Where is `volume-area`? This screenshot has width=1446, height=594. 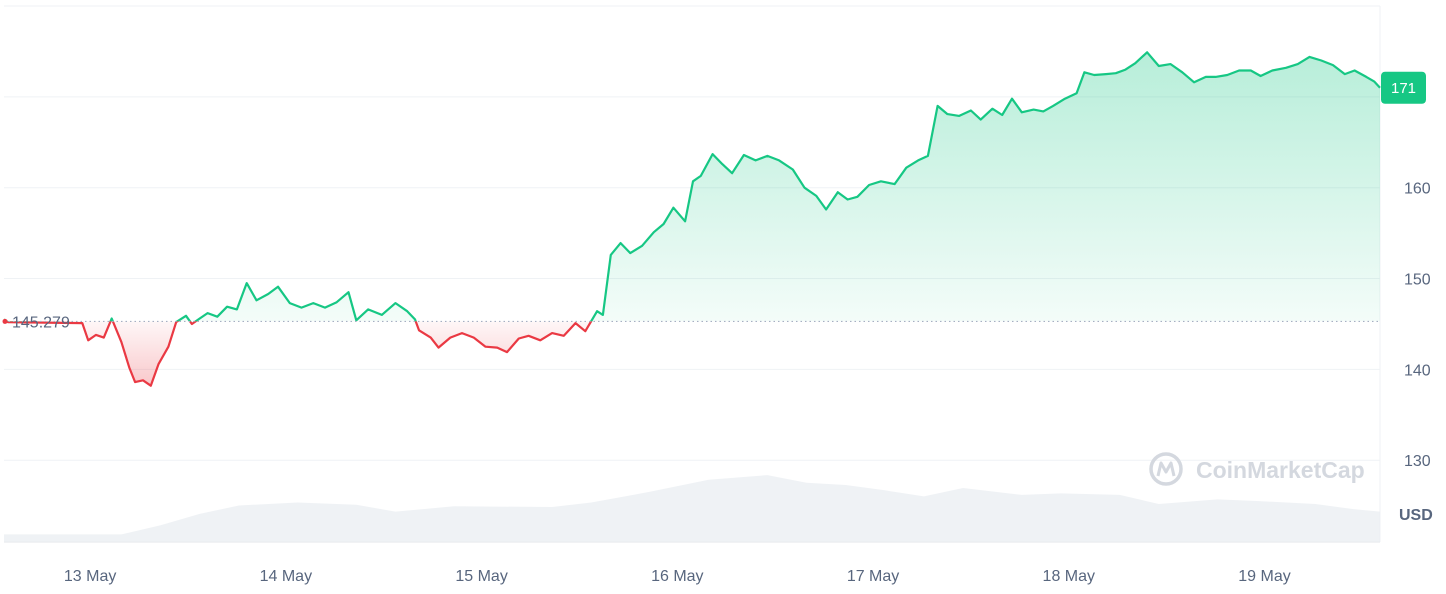 volume-area is located at coordinates (692, 508).